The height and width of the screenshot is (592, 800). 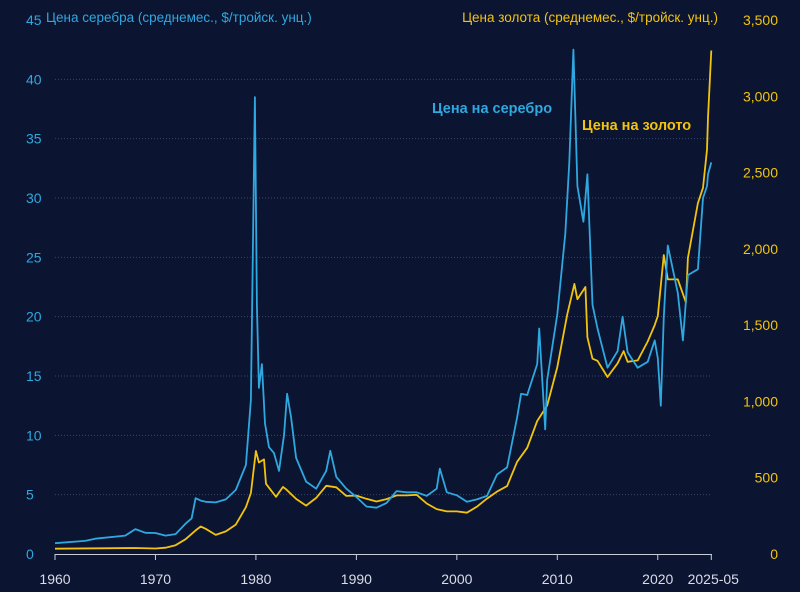 I want to click on right-tick-label: 500, so click(x=767, y=478).